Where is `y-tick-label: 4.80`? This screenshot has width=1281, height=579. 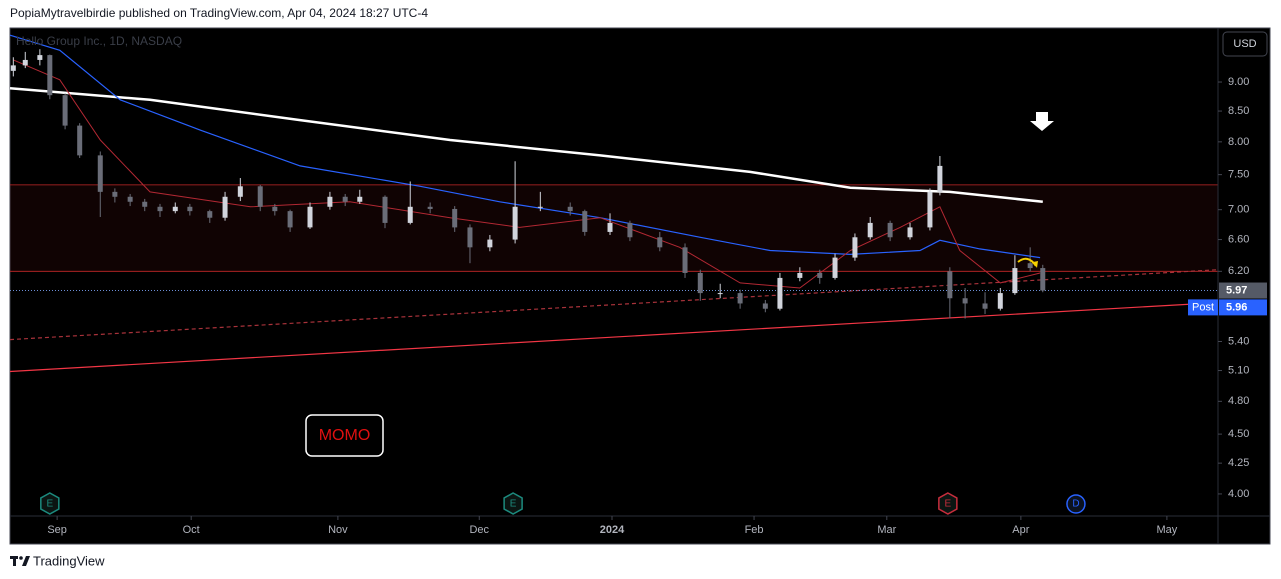
y-tick-label: 4.80 is located at coordinates (1238, 401).